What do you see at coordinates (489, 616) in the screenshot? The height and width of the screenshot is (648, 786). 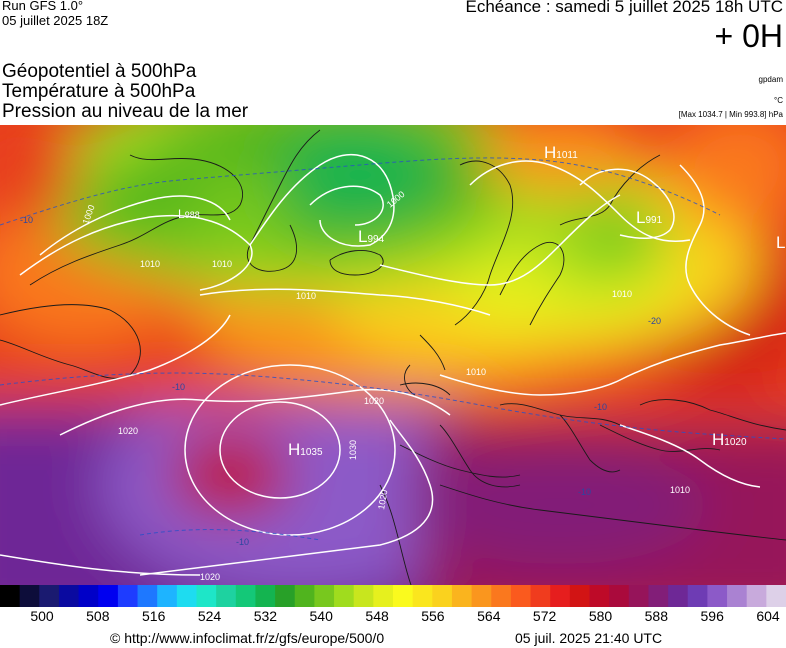 I see `color-bar-tick-label: 564` at bounding box center [489, 616].